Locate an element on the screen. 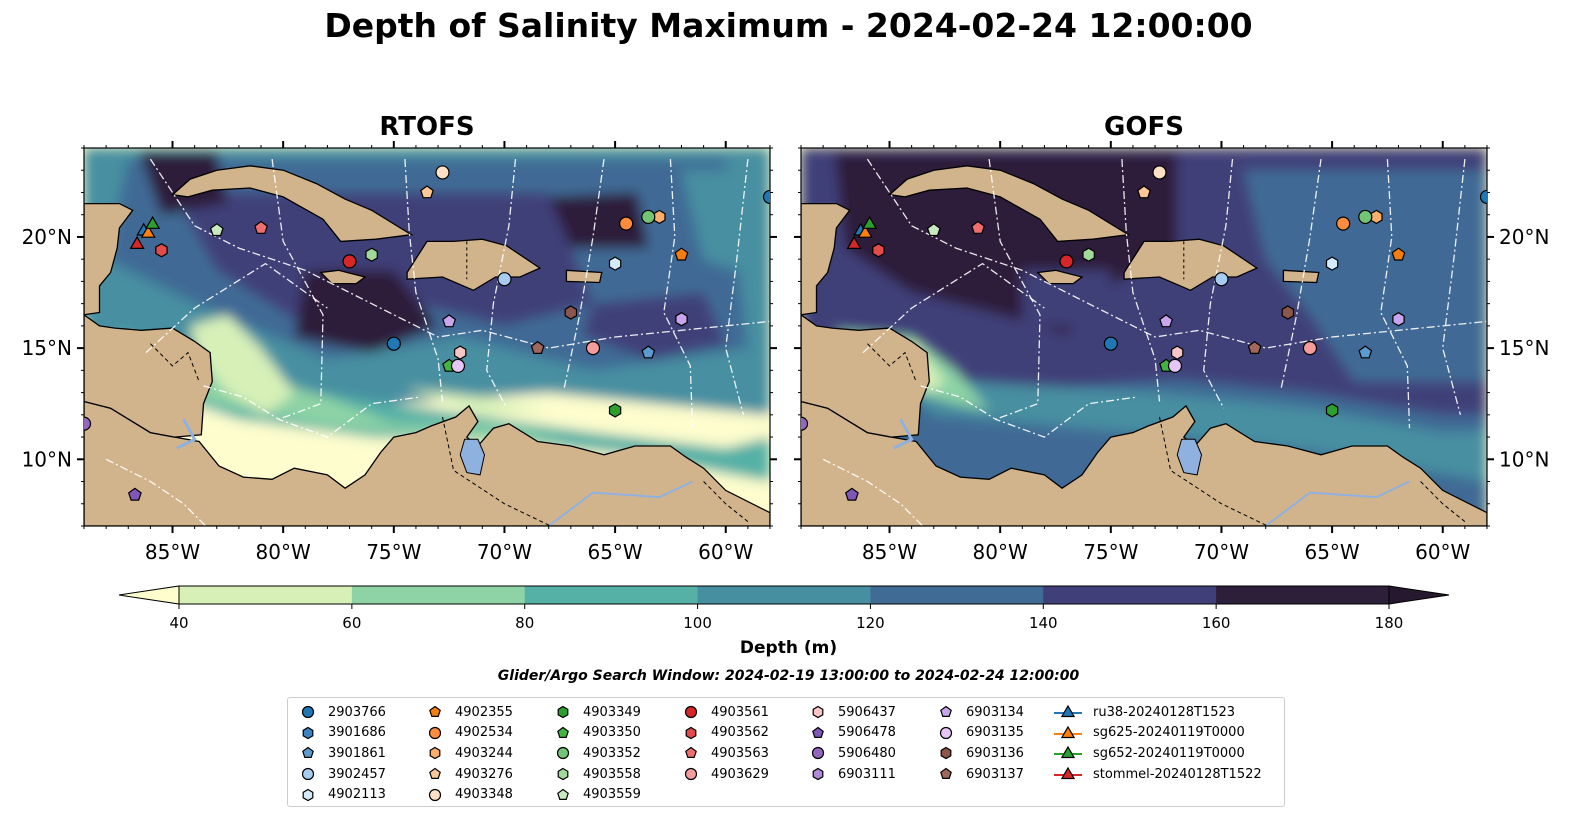 This screenshot has height=827, width=1577. legend-item: 6903111 is located at coordinates (852, 774).